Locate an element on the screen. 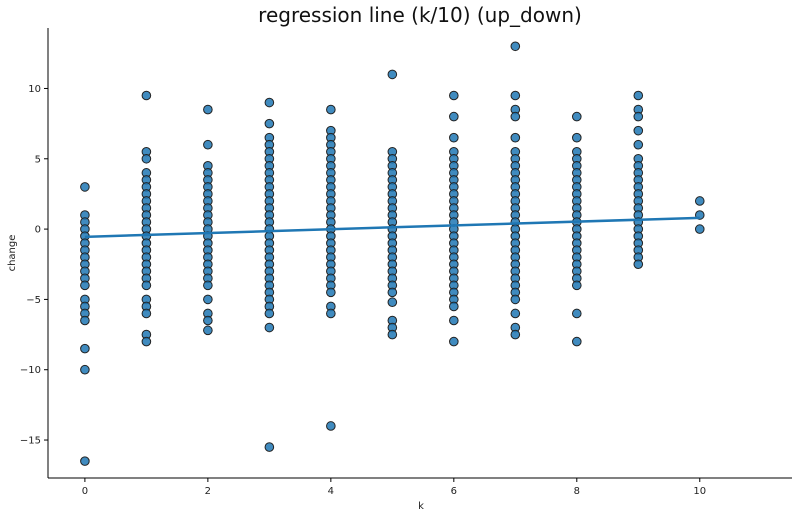  chart-title: regression line (k/10) (up_down) is located at coordinates (420, 15).